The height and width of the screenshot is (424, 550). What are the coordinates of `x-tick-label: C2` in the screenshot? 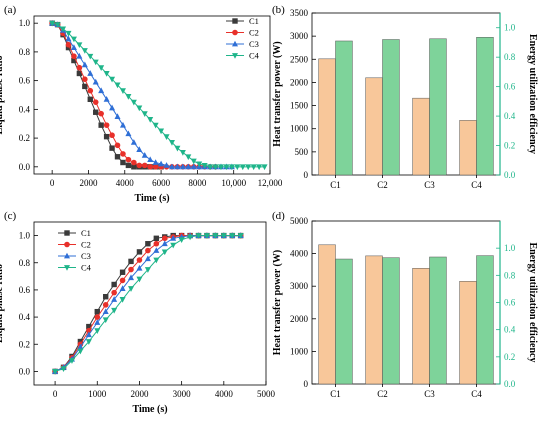 It's located at (382, 394).